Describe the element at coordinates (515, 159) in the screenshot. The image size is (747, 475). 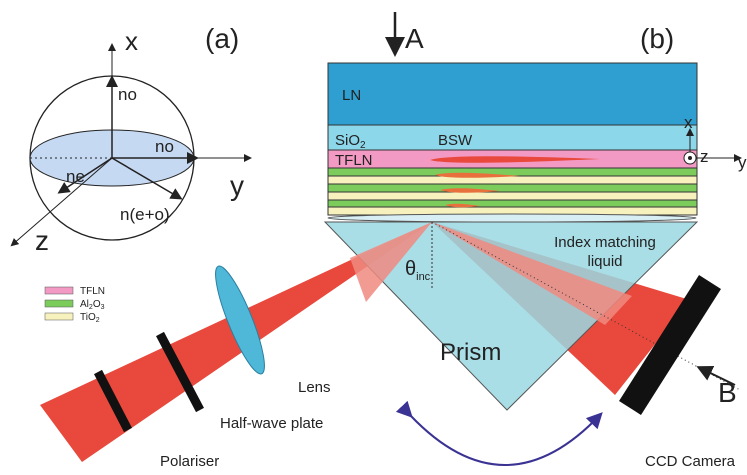
I see `bsw-mode` at that location.